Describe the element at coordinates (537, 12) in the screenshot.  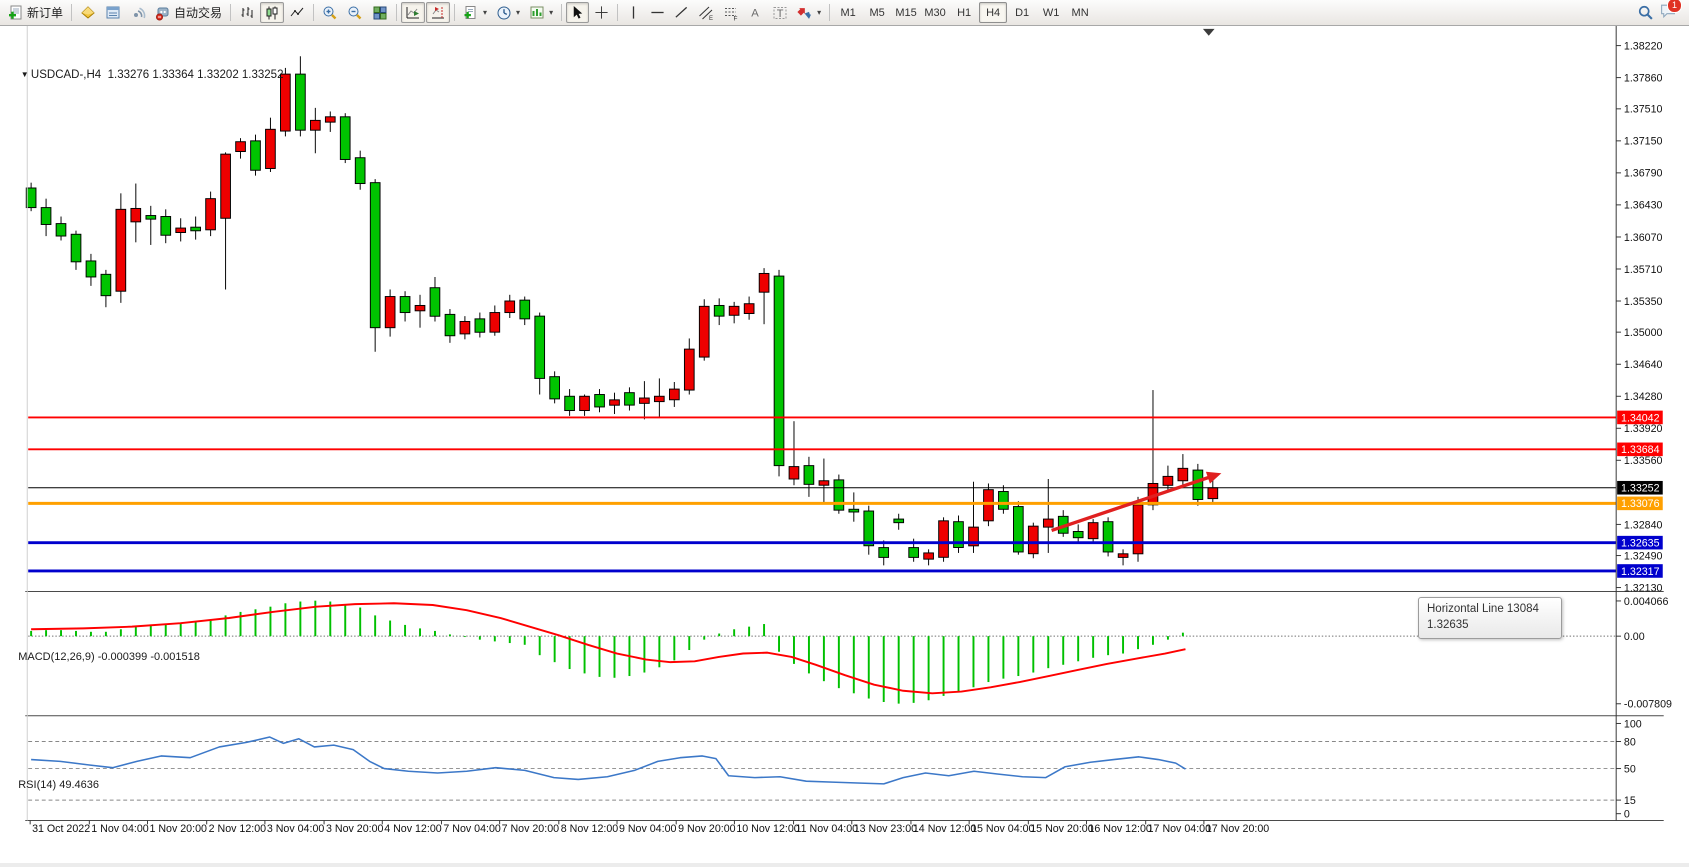
I see `indicators-icon` at that location.